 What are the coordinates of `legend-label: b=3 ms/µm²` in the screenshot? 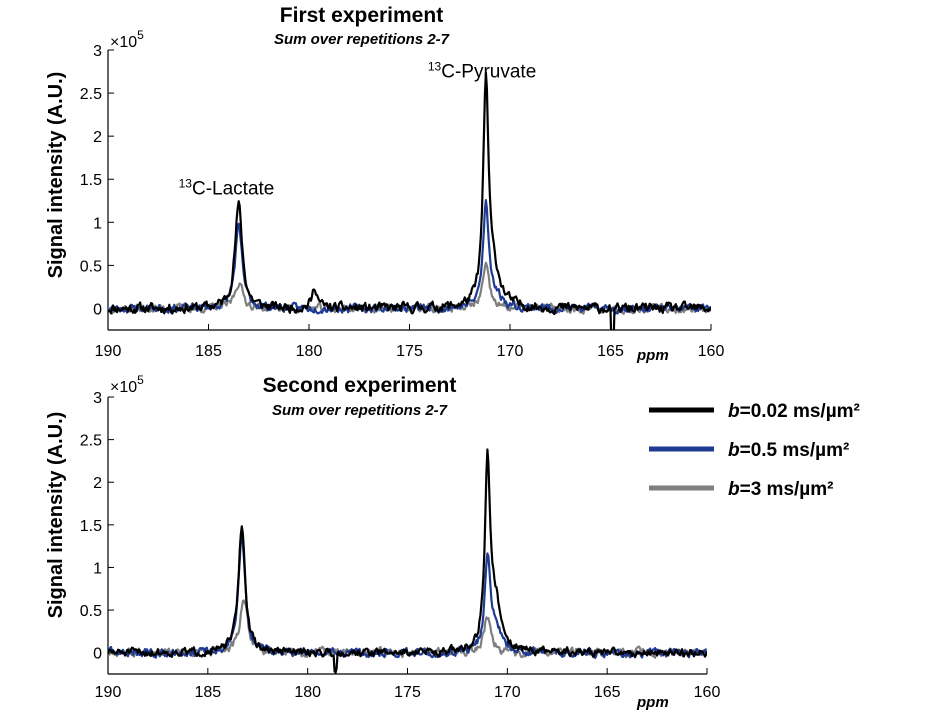 It's located at (780, 489).